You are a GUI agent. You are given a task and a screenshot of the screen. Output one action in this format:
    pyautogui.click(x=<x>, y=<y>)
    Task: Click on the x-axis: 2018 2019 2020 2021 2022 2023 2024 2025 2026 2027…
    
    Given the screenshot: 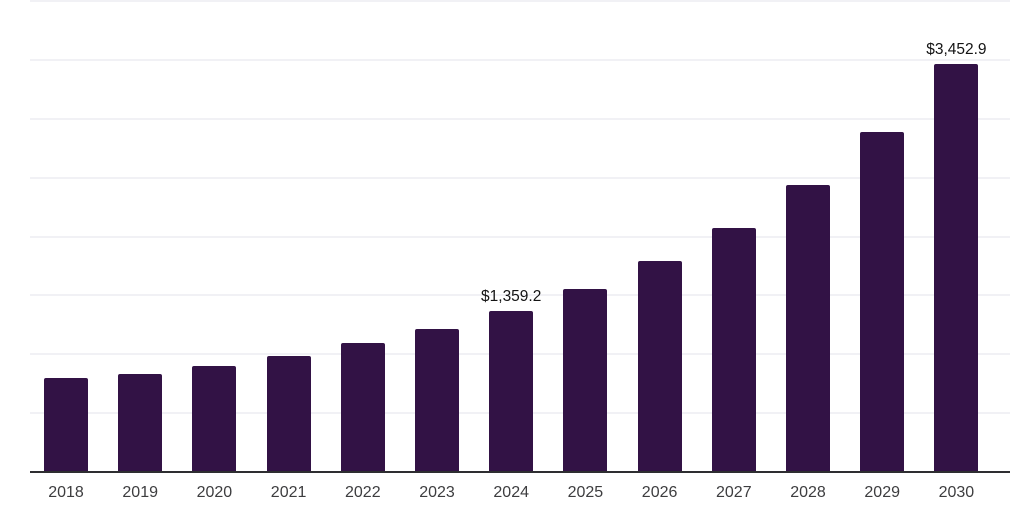 What is the action you would take?
    pyautogui.click(x=520, y=495)
    